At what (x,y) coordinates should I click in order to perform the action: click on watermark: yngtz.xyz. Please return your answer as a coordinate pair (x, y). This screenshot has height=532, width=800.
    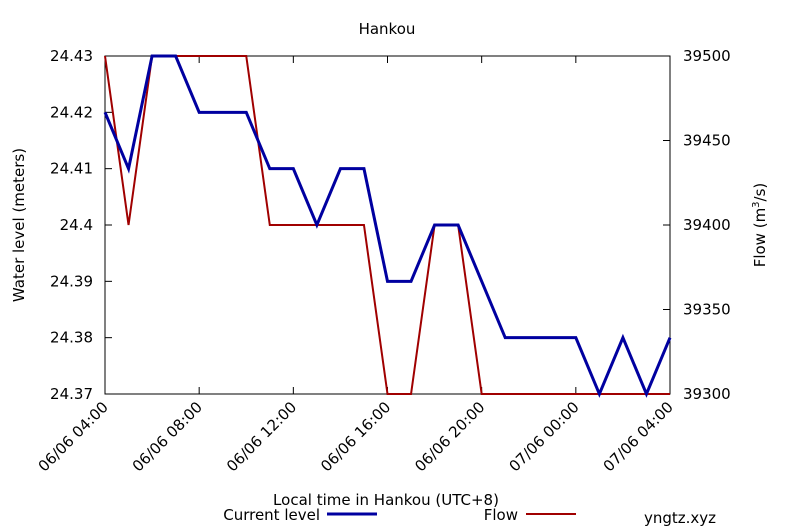
    Looking at the image, I should click on (680, 518).